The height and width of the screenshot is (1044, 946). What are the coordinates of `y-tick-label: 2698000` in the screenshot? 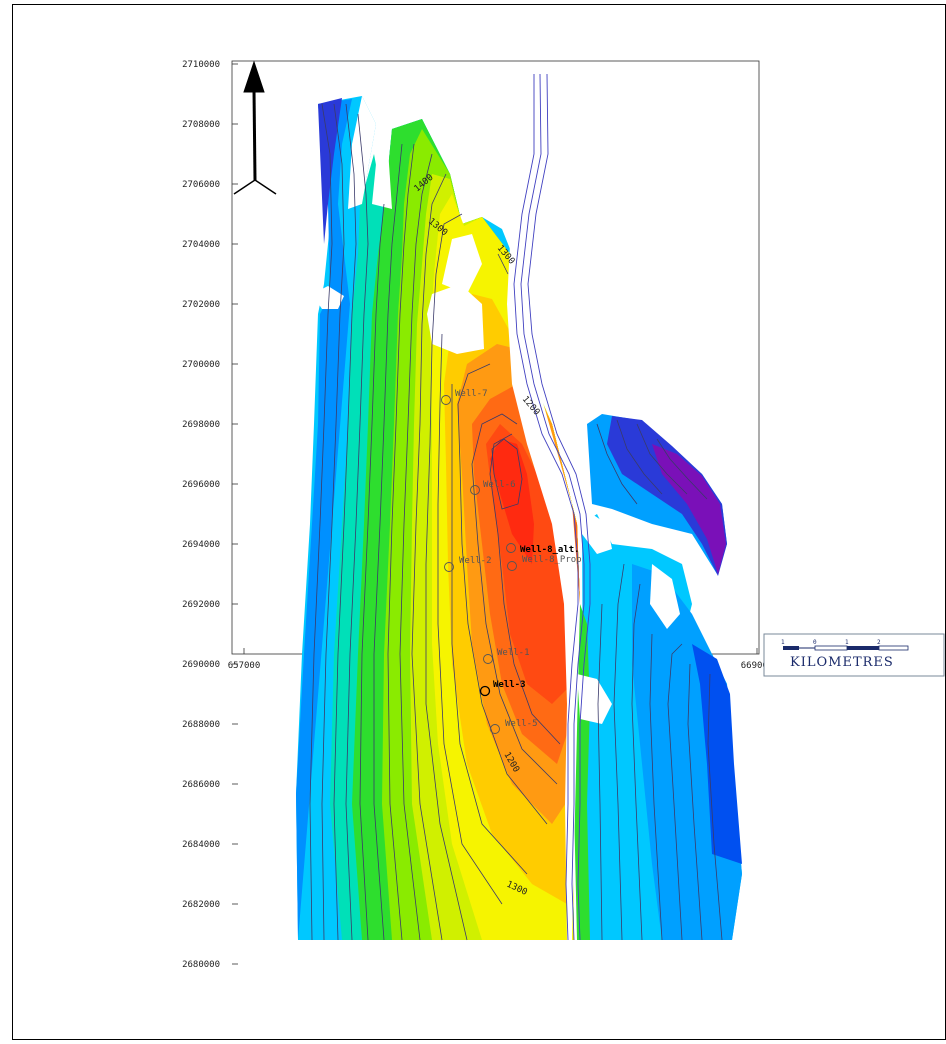 It's located at (201, 425).